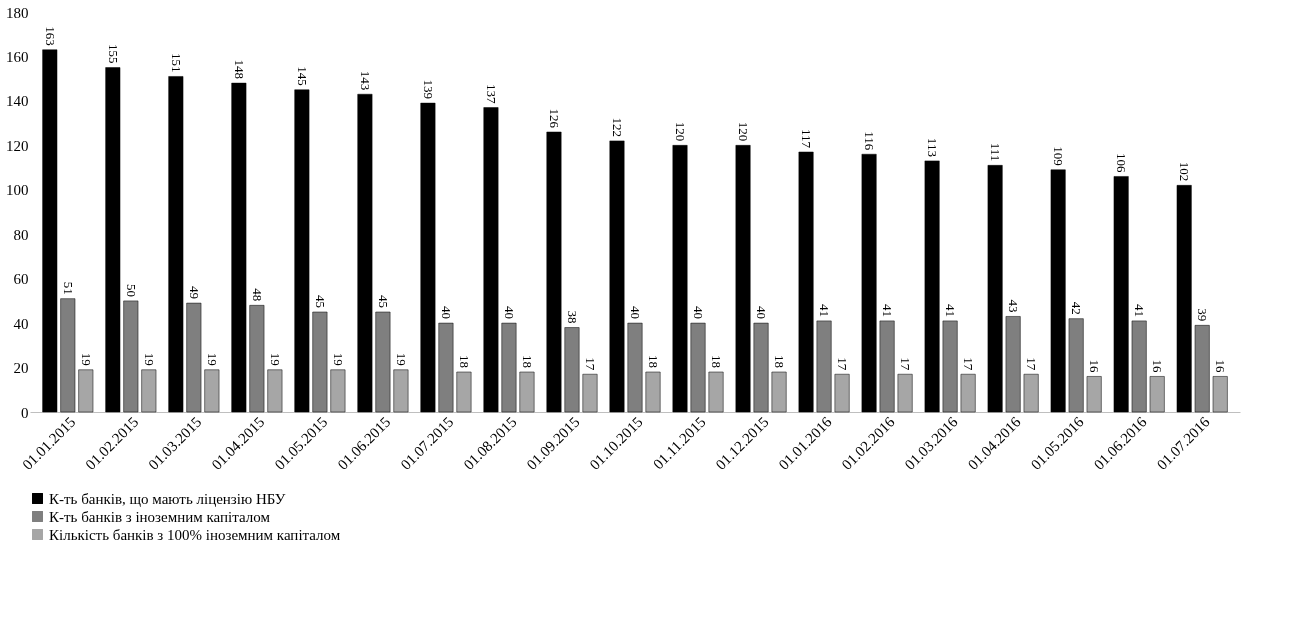 This screenshot has height=637, width=1295. Describe the element at coordinates (131, 290) in the screenshot. I see `data-label: 50` at that location.